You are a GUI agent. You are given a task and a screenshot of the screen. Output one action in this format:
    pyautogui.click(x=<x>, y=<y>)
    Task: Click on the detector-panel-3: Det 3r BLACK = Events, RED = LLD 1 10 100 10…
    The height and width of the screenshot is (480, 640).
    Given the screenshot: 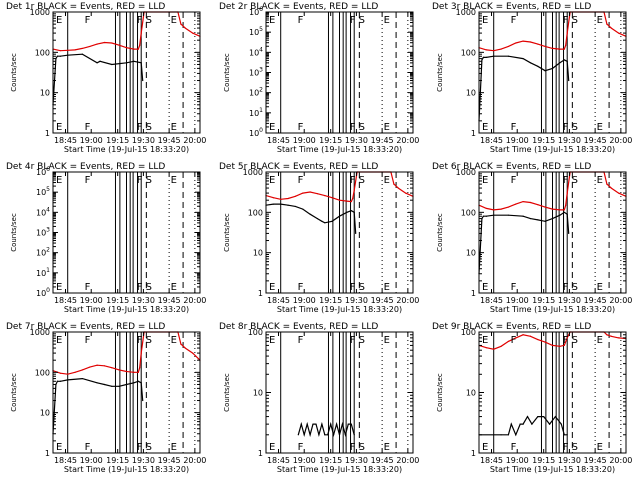 What is the action you would take?
    pyautogui.click(x=532, y=78)
    